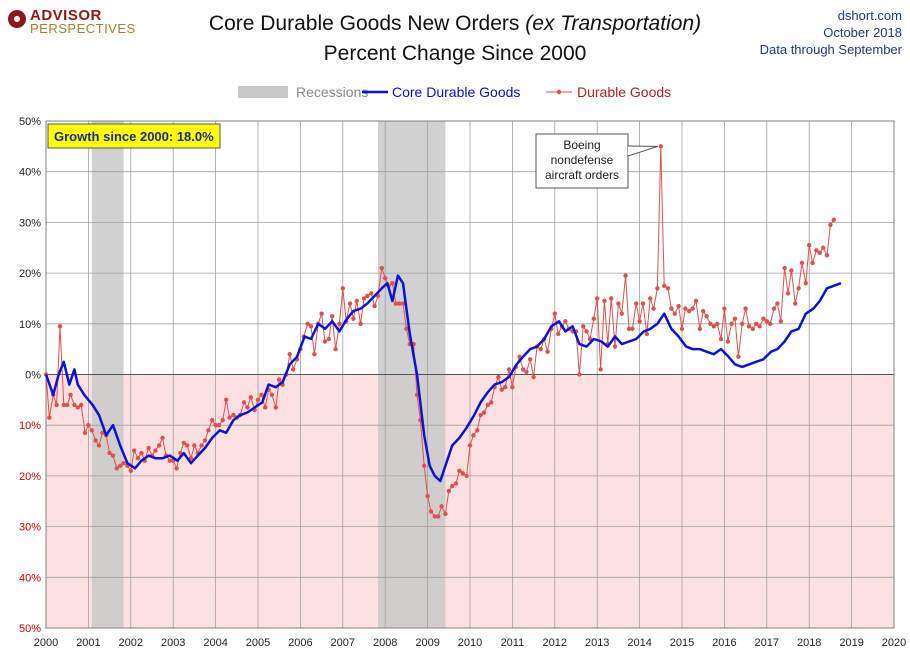  What do you see at coordinates (300, 643) in the screenshot?
I see `x-tick-label-6: 2006` at bounding box center [300, 643].